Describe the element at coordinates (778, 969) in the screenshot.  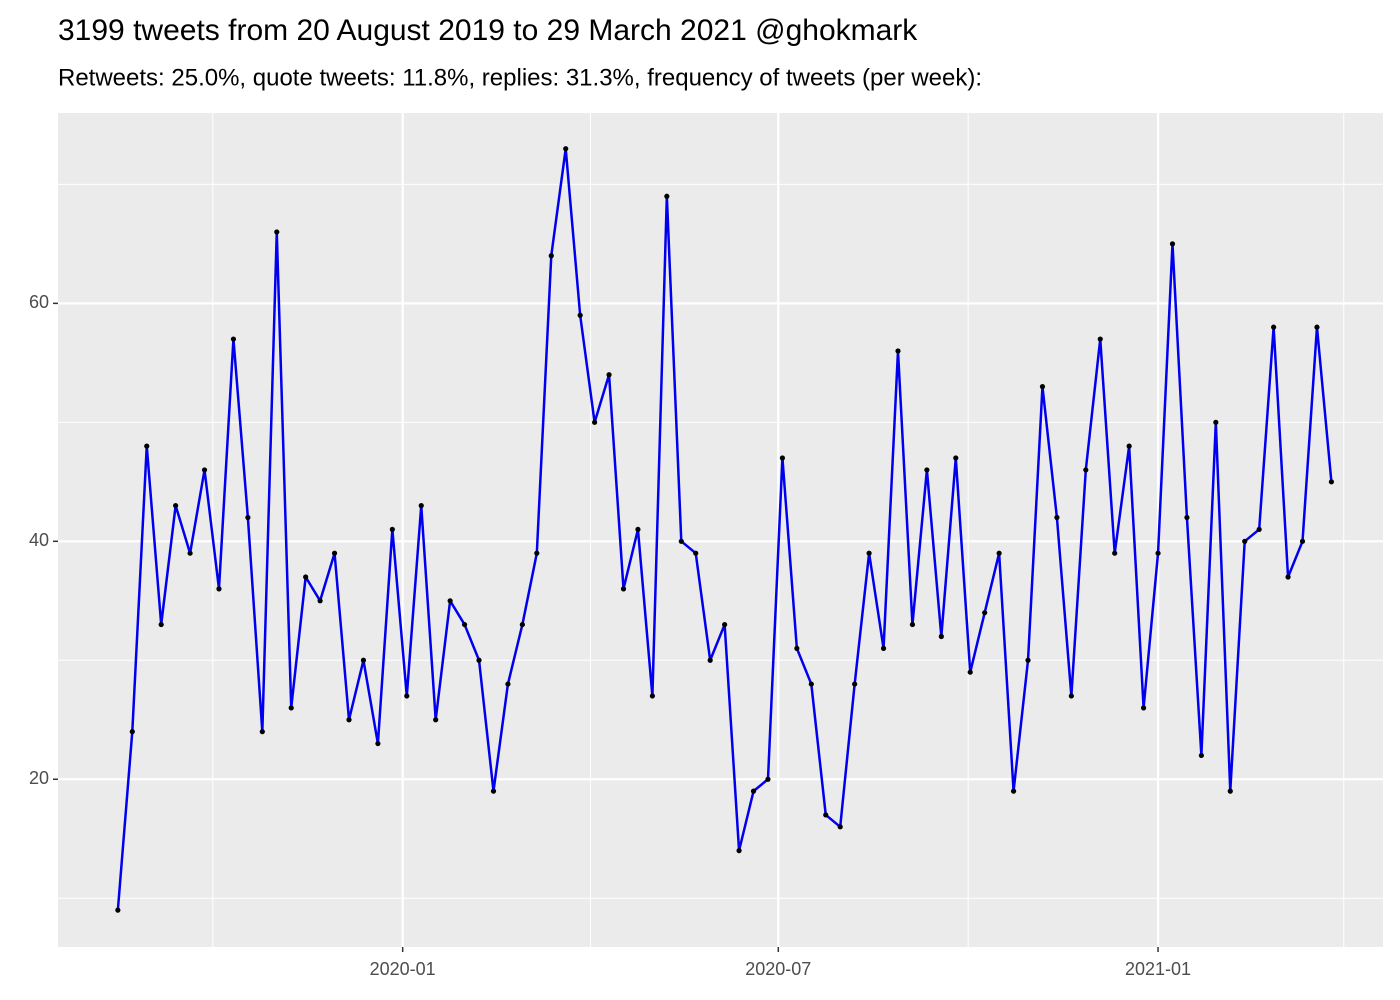
I see `x-tick-label: 2020-07` at that location.